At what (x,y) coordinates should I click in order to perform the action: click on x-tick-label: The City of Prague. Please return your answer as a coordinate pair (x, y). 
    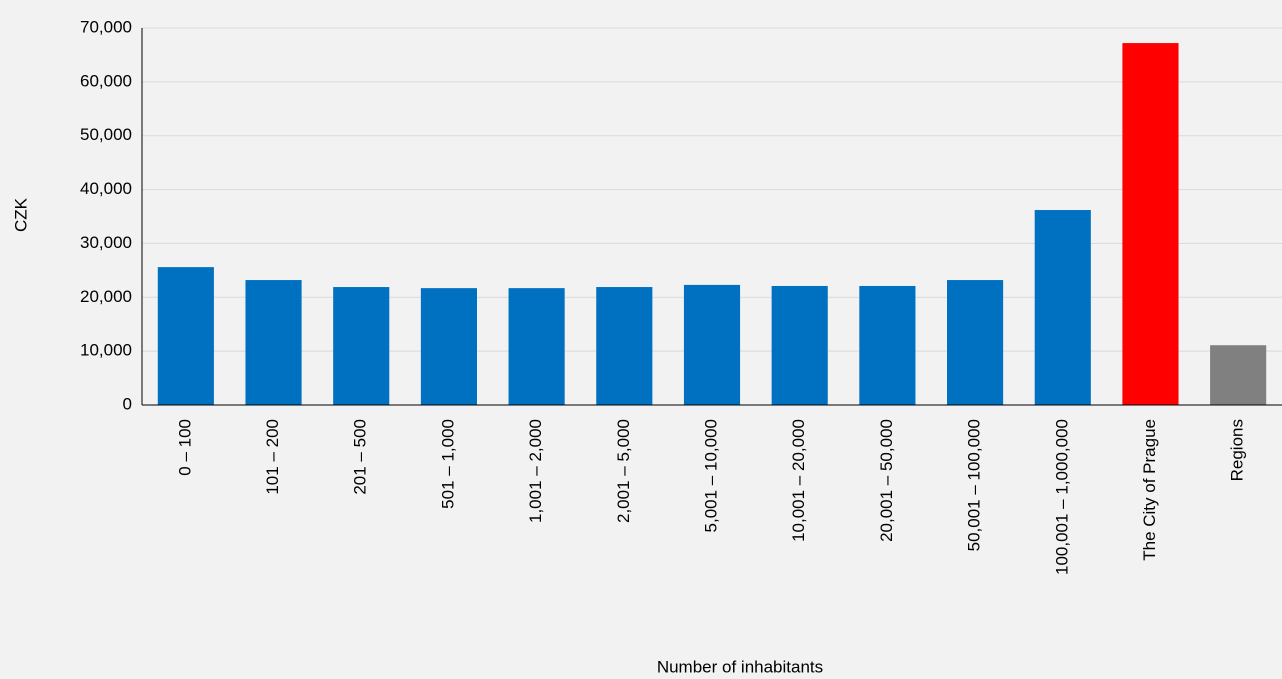
    Looking at the image, I should click on (1149, 490).